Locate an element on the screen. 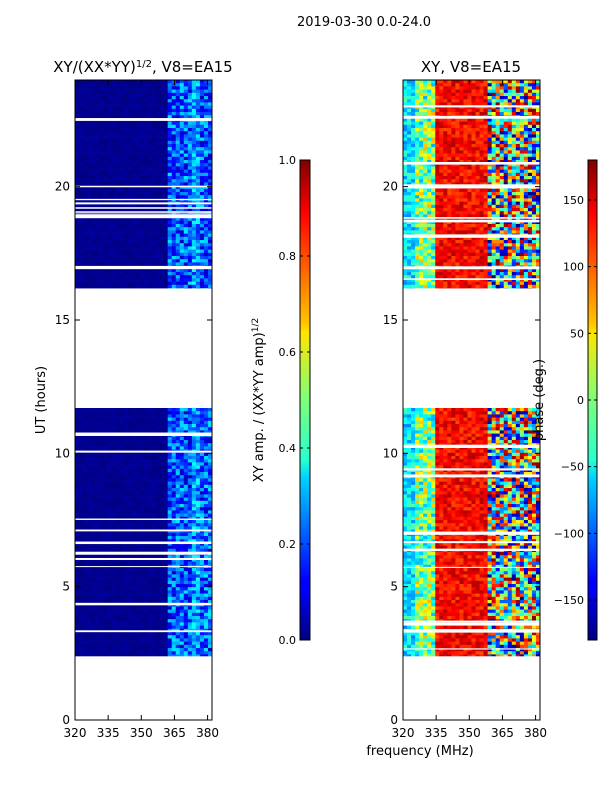  left-flagged-row is located at coordinates (143, 559).